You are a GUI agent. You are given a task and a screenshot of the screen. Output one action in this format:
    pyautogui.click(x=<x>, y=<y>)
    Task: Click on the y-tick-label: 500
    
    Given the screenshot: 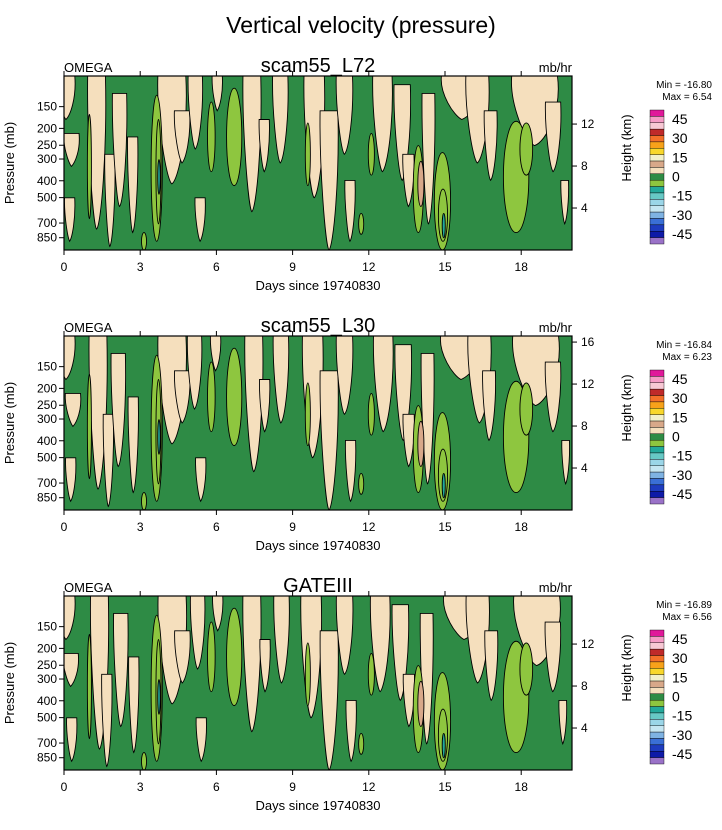 What is the action you would take?
    pyautogui.click(x=47, y=718)
    